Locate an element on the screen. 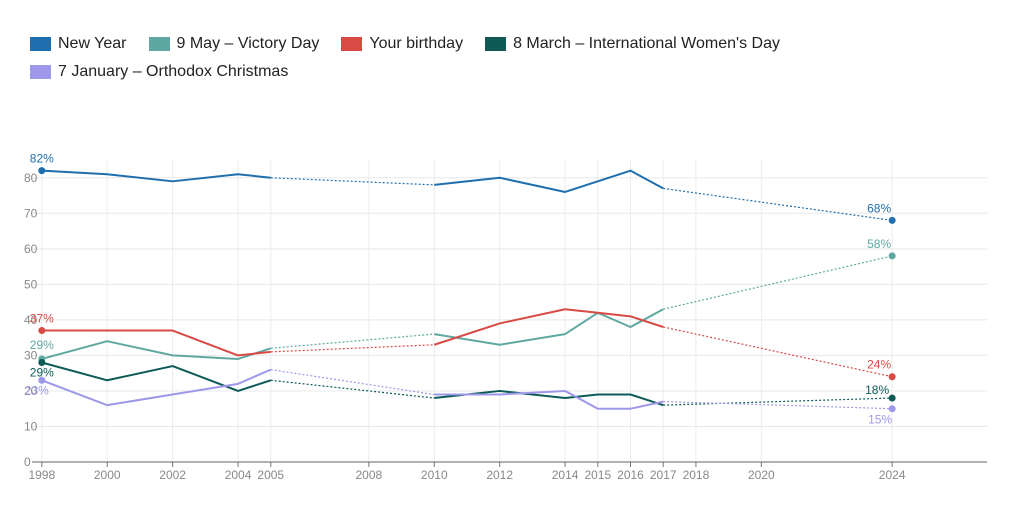 The image size is (1010, 515). legend-label: 7 January – Orthodox Christmas is located at coordinates (173, 71).